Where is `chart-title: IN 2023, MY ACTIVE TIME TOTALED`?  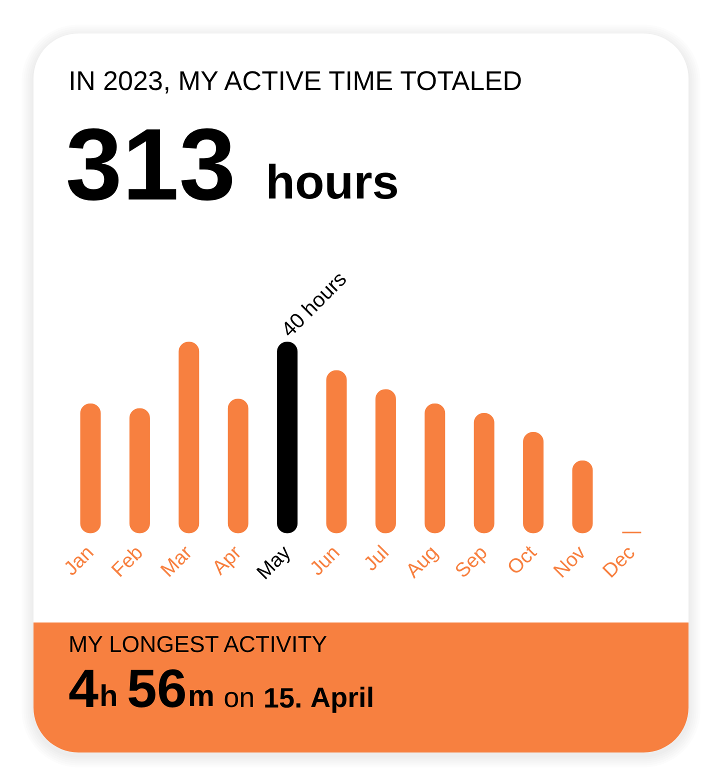 chart-title: IN 2023, MY ACTIVE TIME TOTALED is located at coordinates (295, 81).